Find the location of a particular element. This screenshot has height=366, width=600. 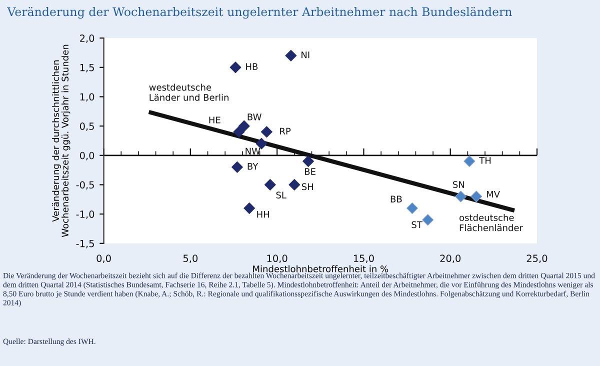

annotation: TH is located at coordinates (485, 160).